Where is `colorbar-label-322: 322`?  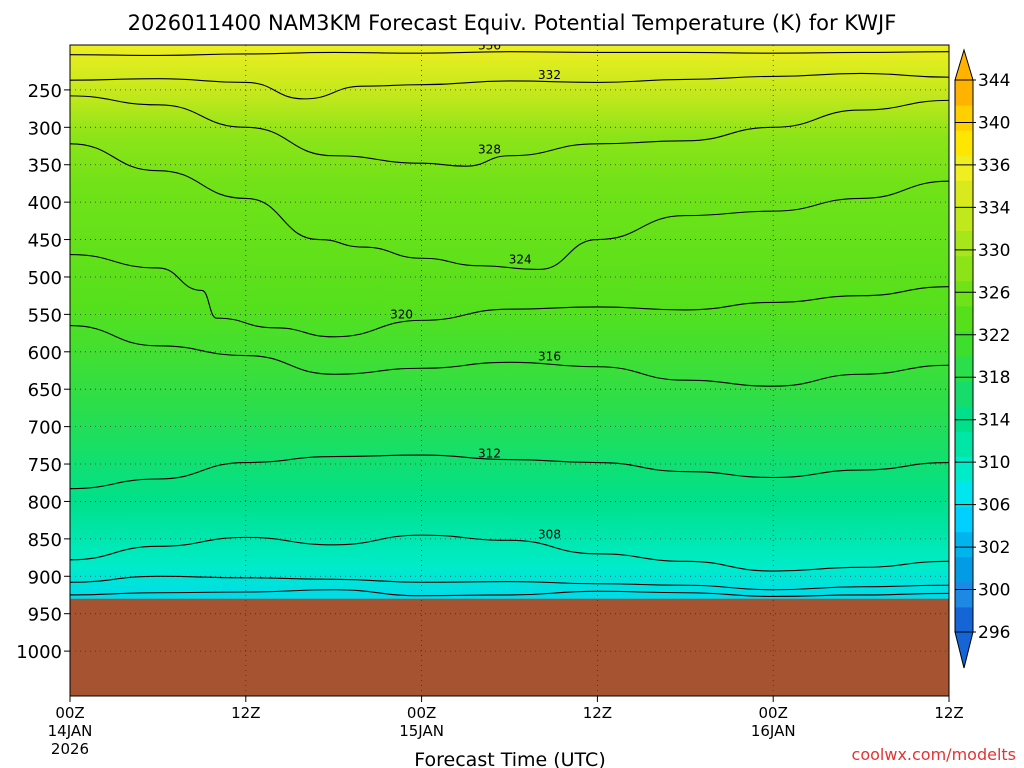 colorbar-label-322: 322 is located at coordinates (994, 336).